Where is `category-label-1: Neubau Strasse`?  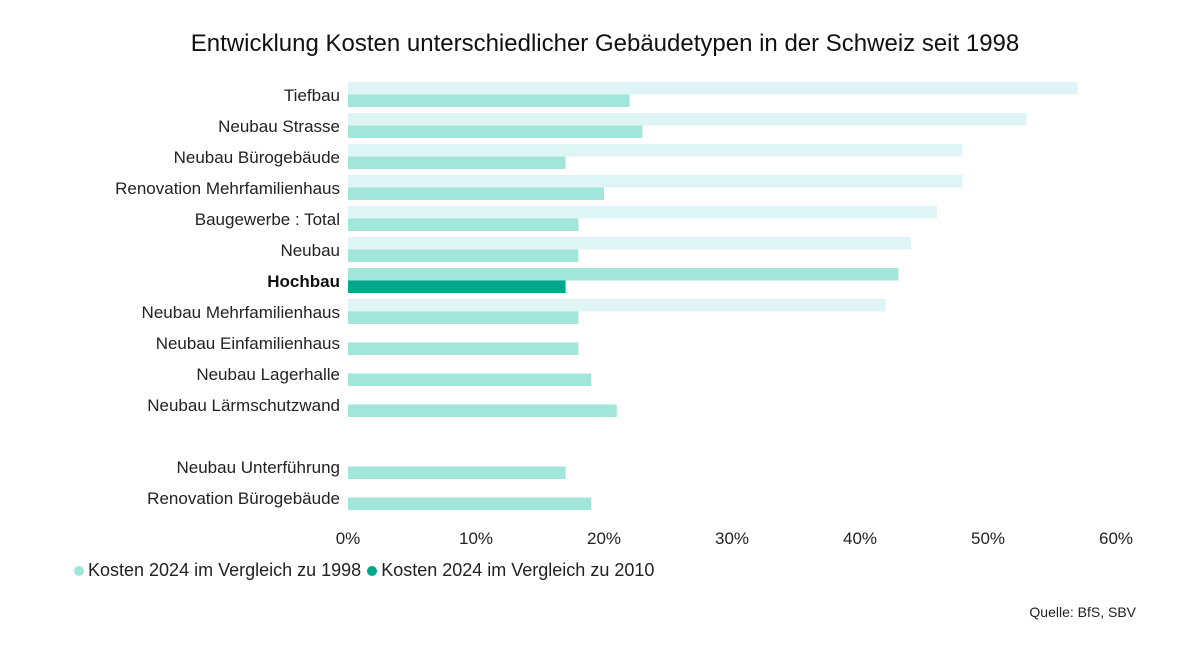 category-label-1: Neubau Strasse is located at coordinates (279, 126).